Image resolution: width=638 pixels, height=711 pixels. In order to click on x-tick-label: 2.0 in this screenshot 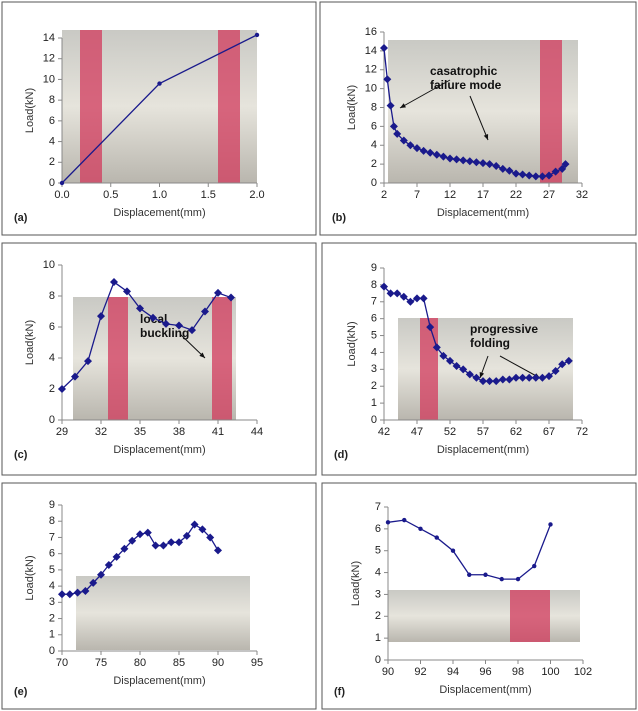, I will do `click(256, 195)`.